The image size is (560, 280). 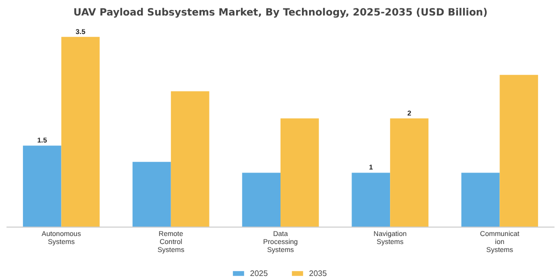 What do you see at coordinates (259, 273) in the screenshot?
I see `legend-label: 2025` at bounding box center [259, 273].